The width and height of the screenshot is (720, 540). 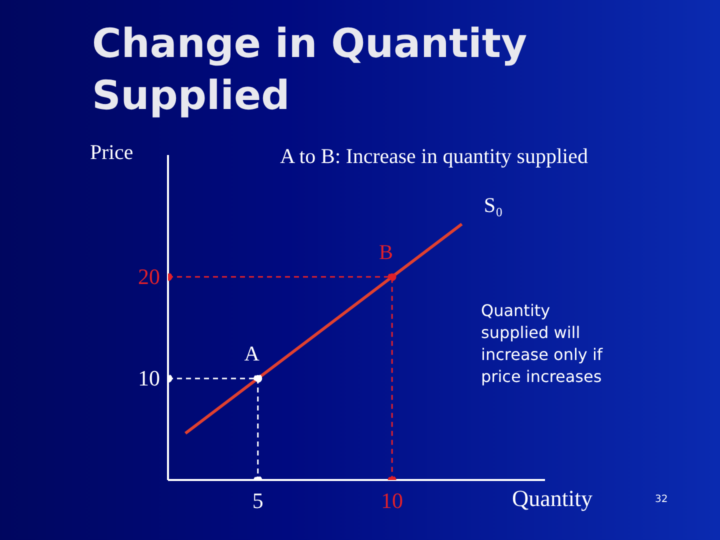 What do you see at coordinates (552, 499) in the screenshot?
I see `x-axis-title: Quantity` at bounding box center [552, 499].